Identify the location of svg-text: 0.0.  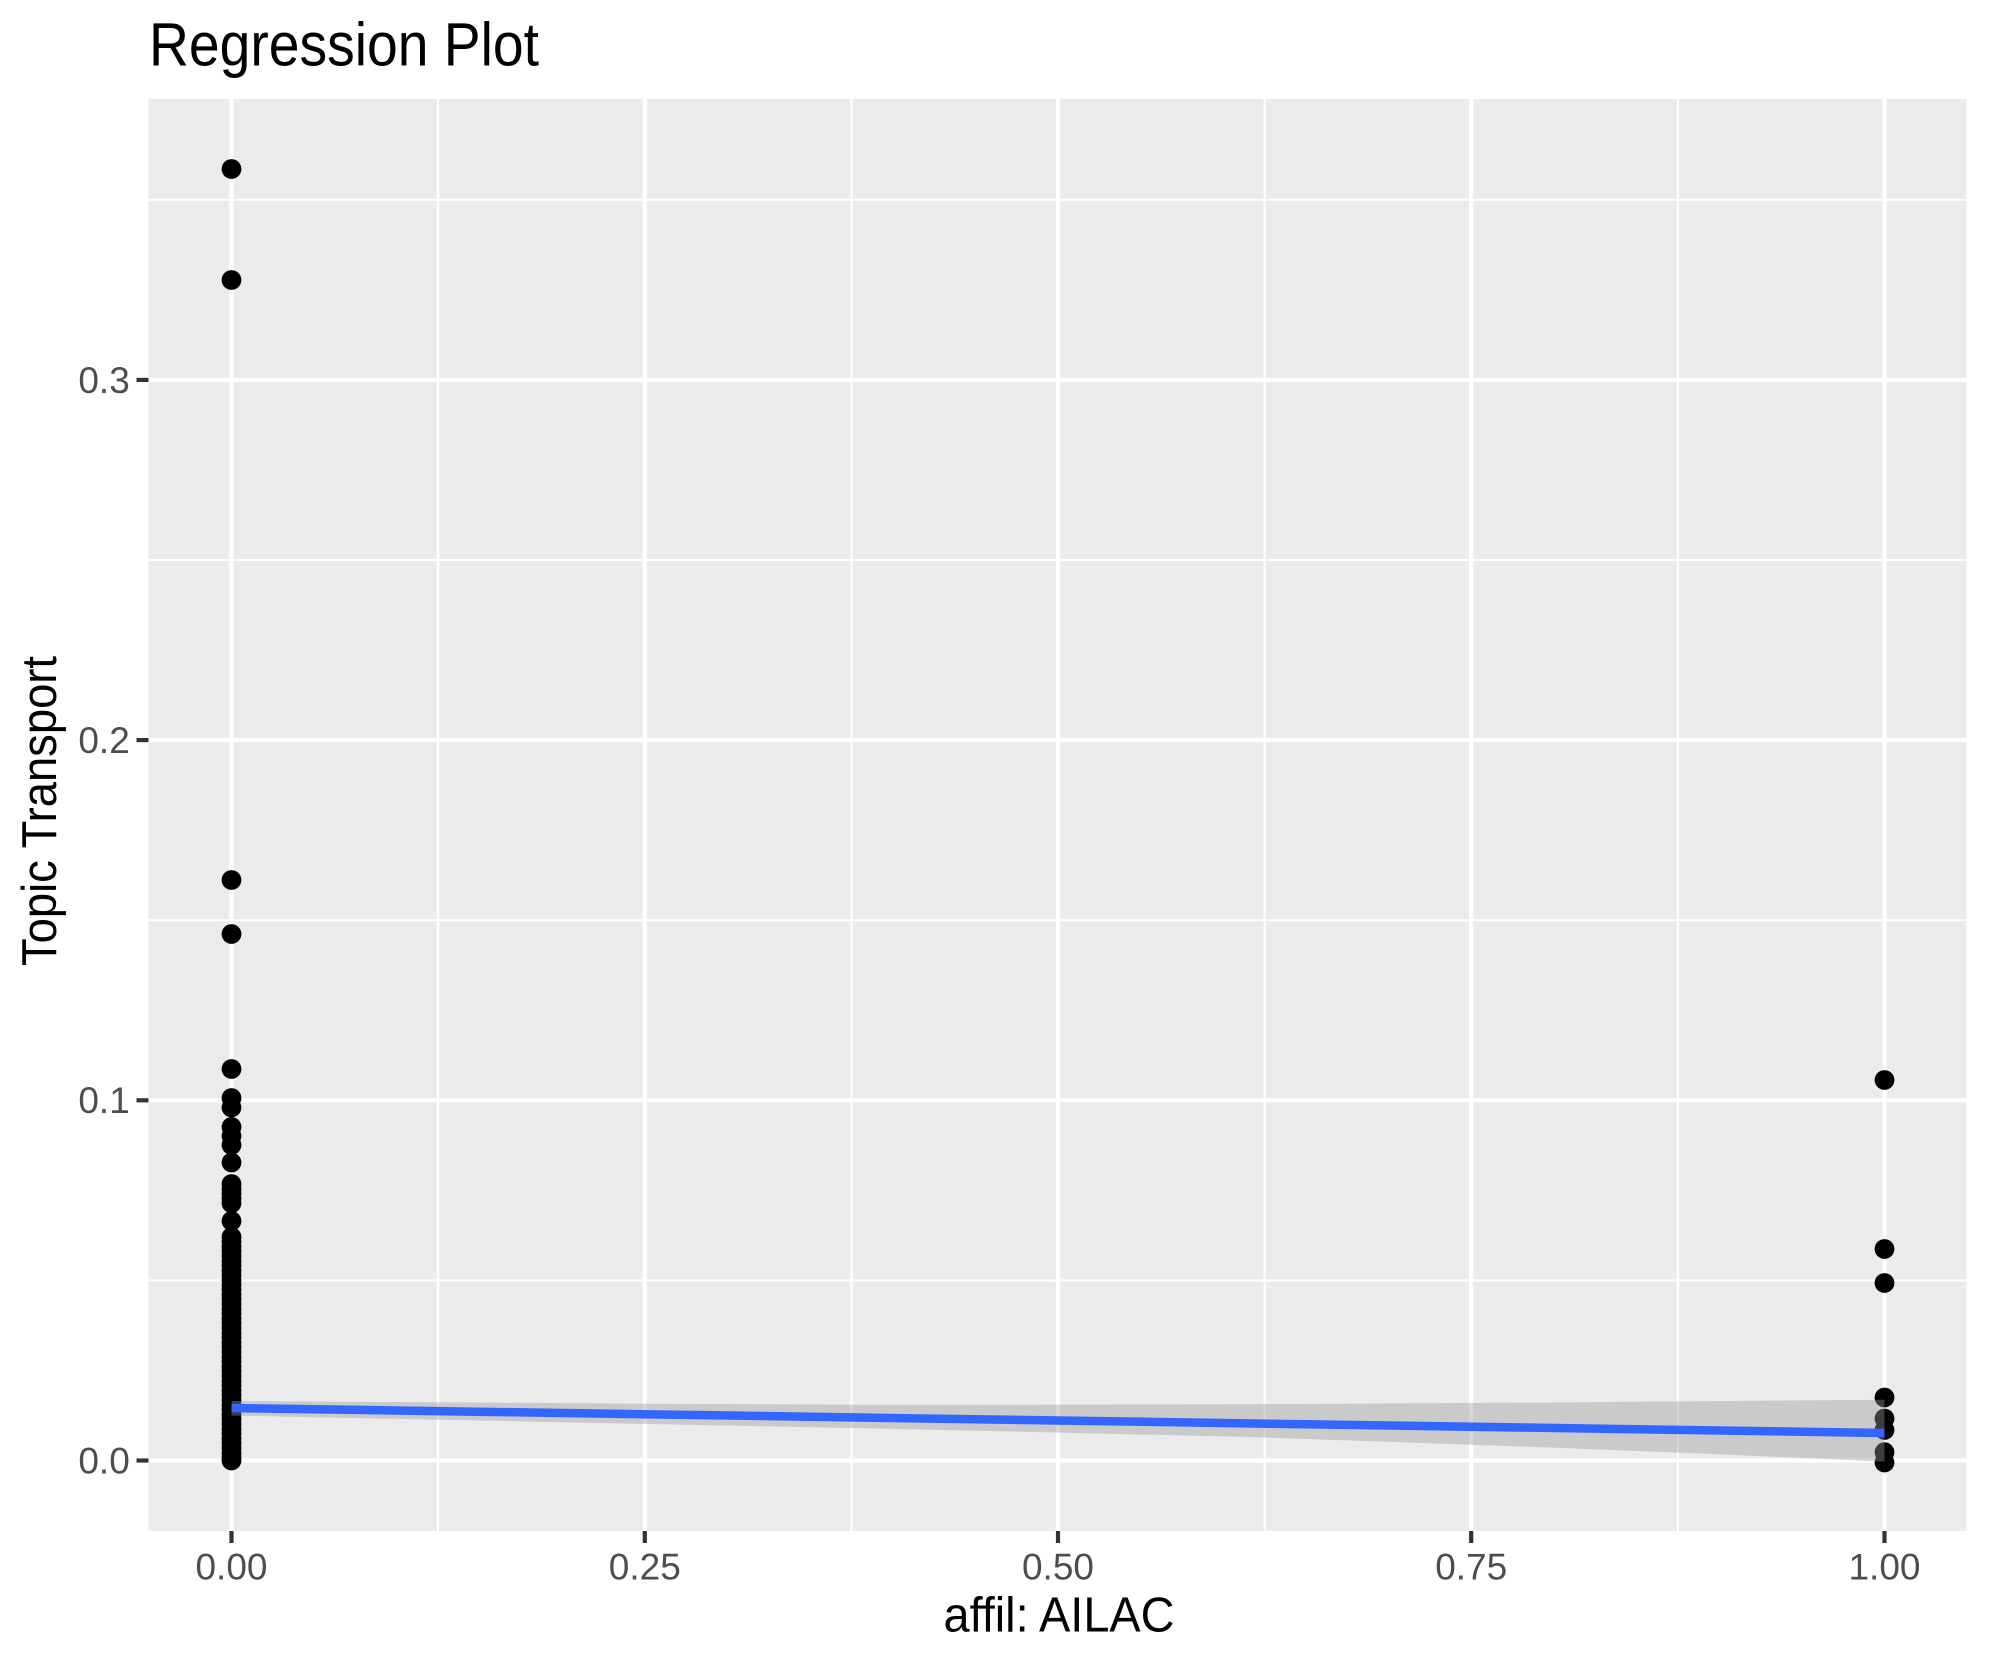
(103, 1461).